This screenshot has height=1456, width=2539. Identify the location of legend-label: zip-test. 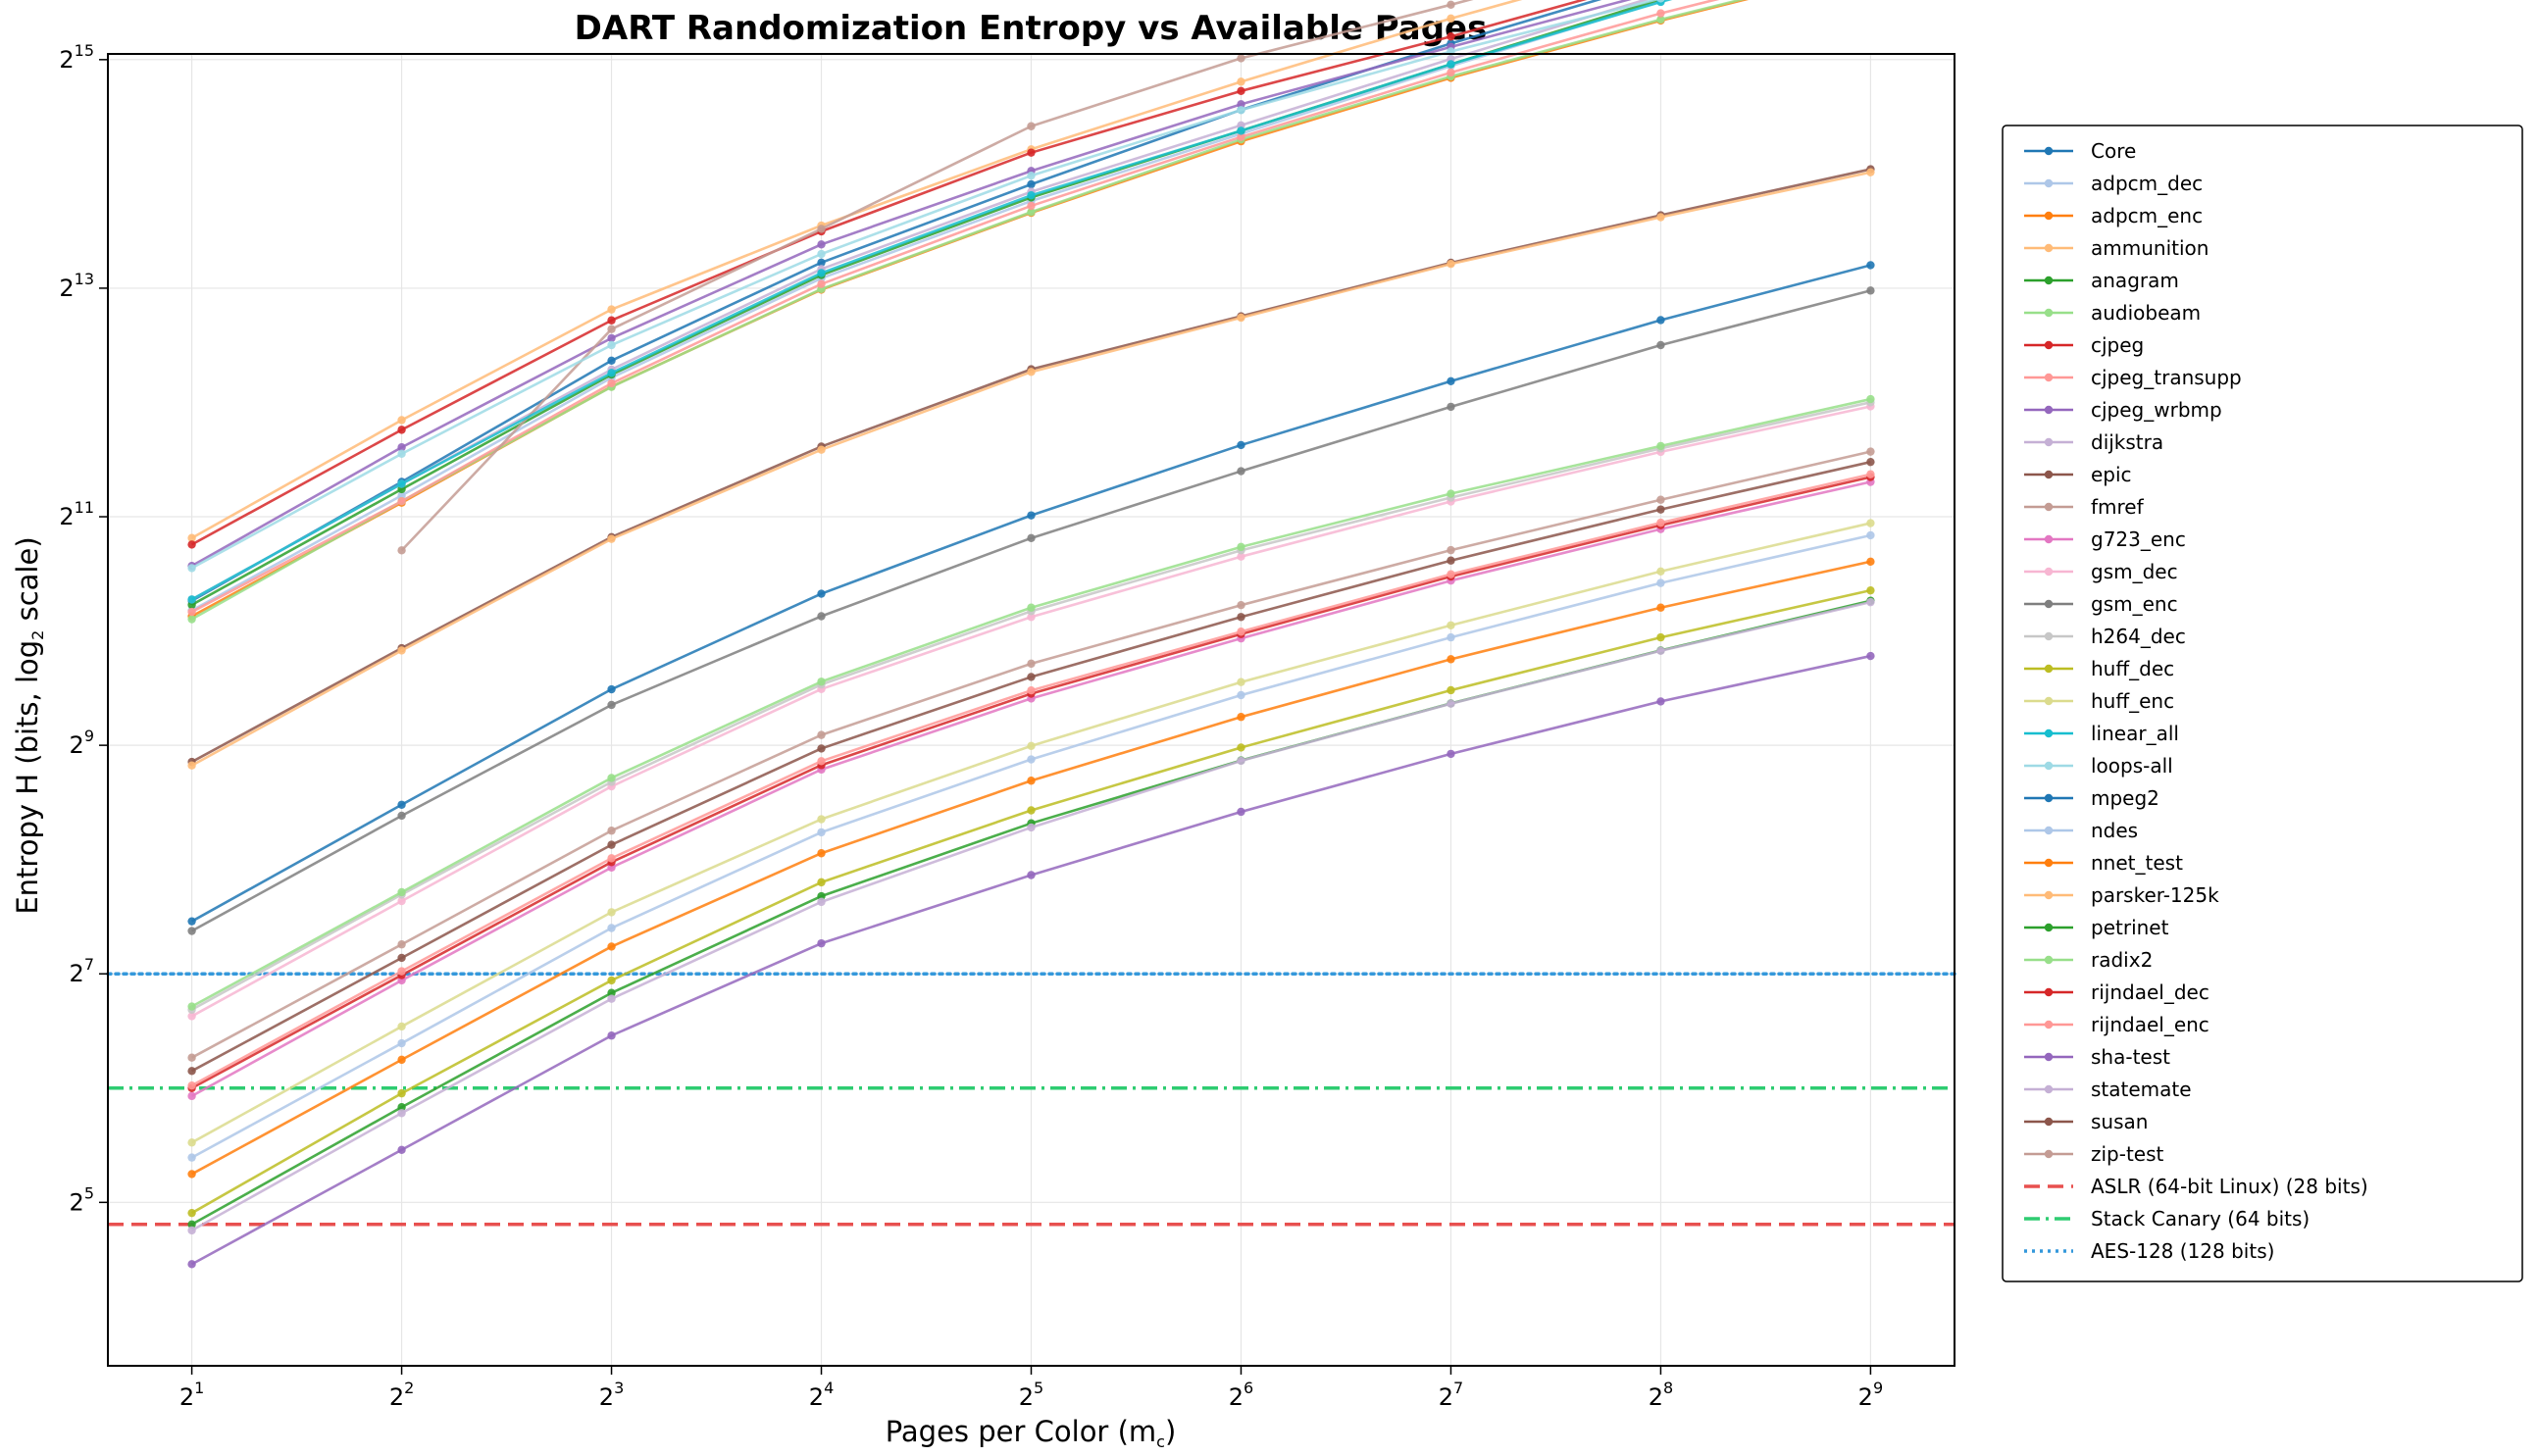
(2127, 1154).